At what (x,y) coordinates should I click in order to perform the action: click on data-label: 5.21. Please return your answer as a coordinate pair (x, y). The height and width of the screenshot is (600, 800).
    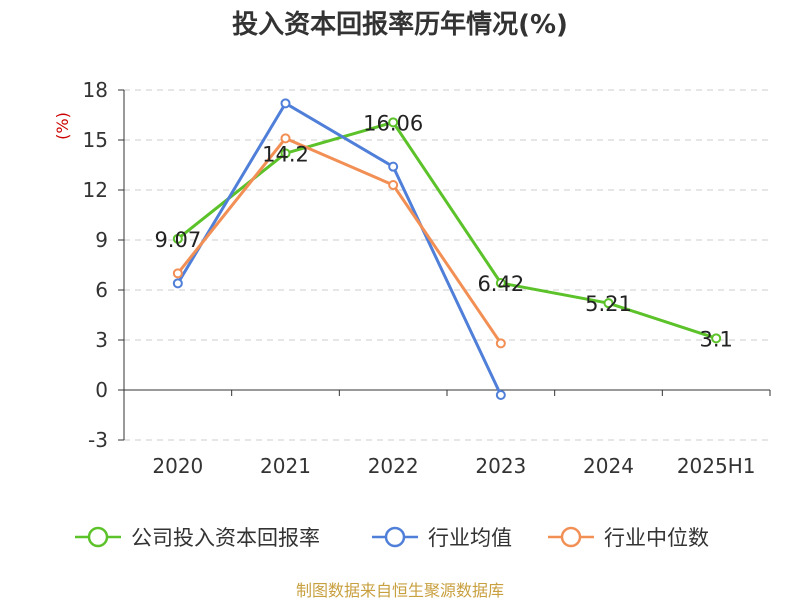
    Looking at the image, I should click on (608, 304).